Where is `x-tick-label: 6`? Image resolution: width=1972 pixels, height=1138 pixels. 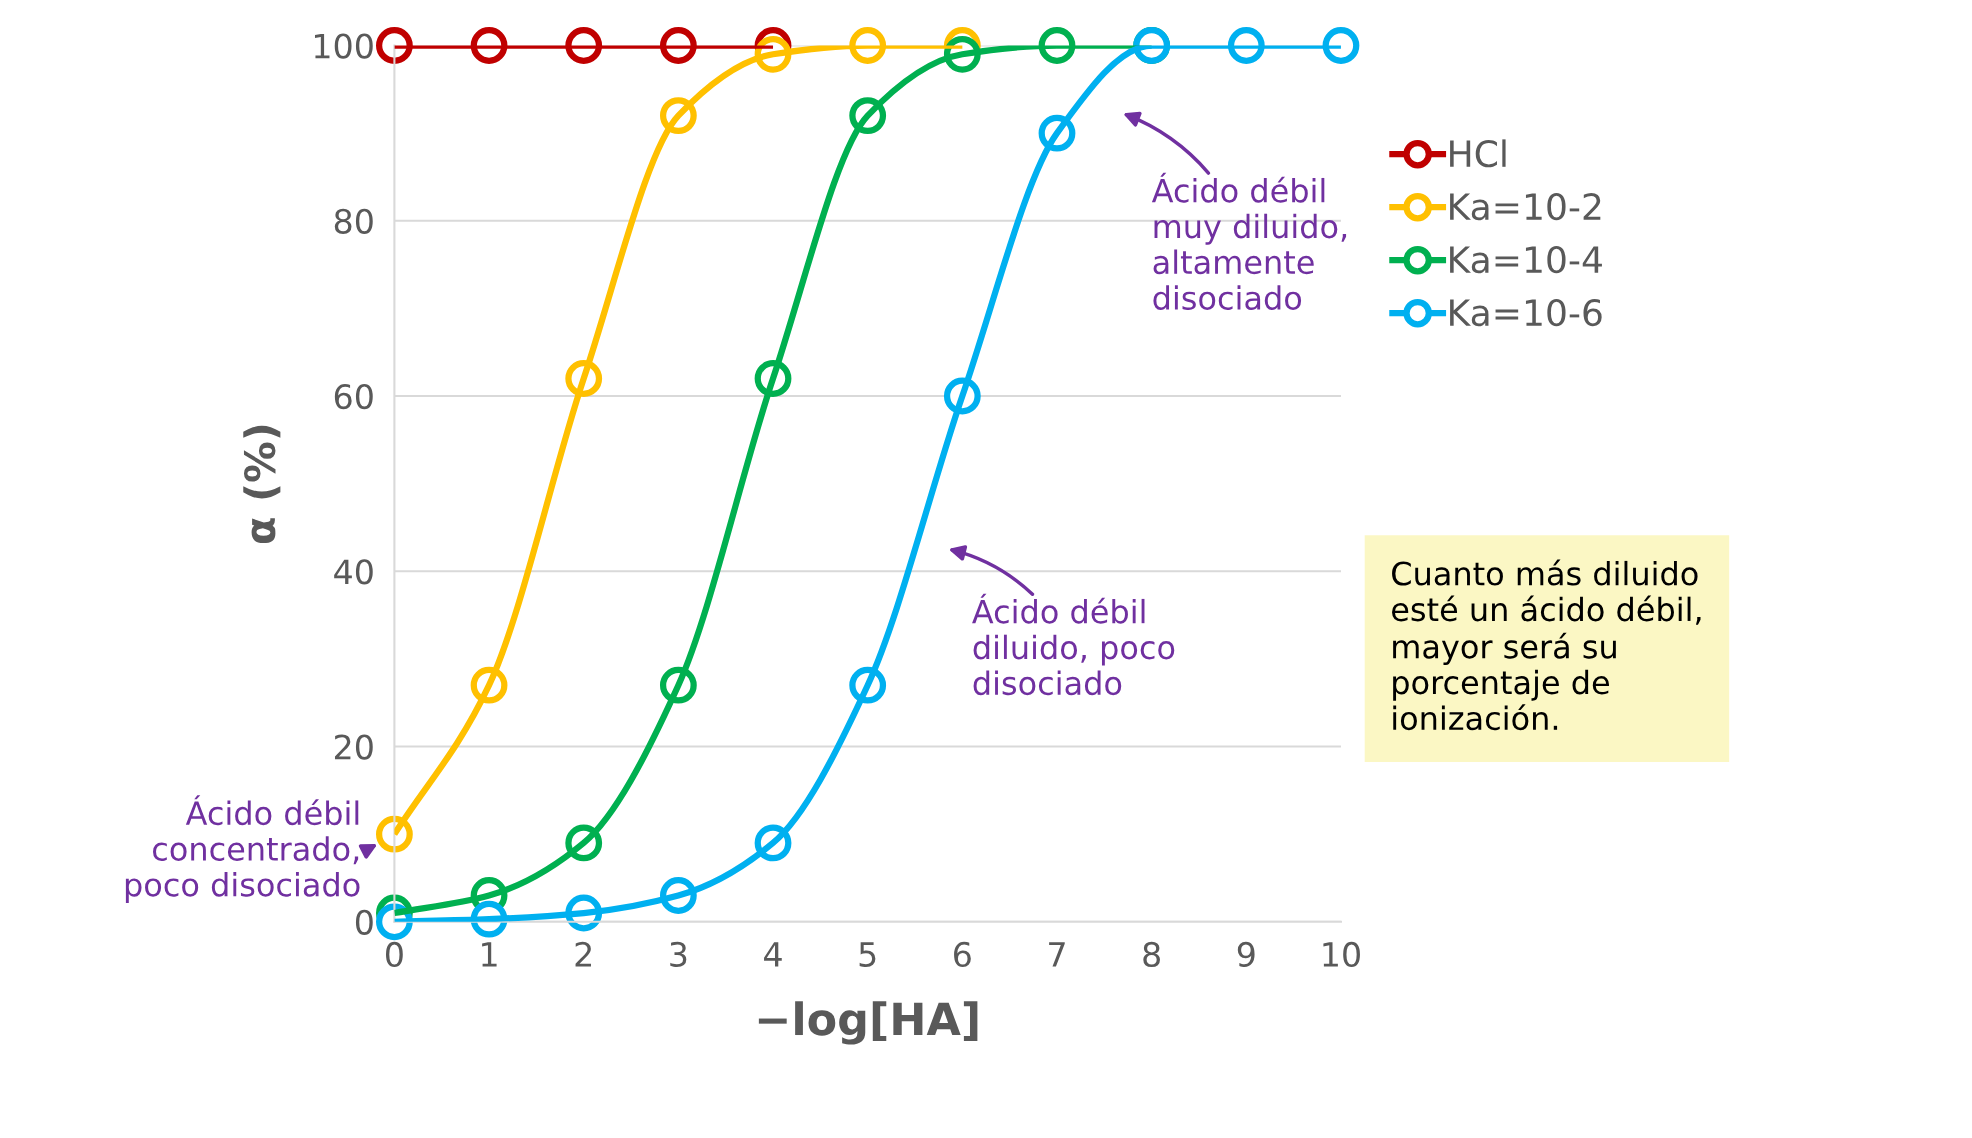 x-tick-label: 6 is located at coordinates (962, 954).